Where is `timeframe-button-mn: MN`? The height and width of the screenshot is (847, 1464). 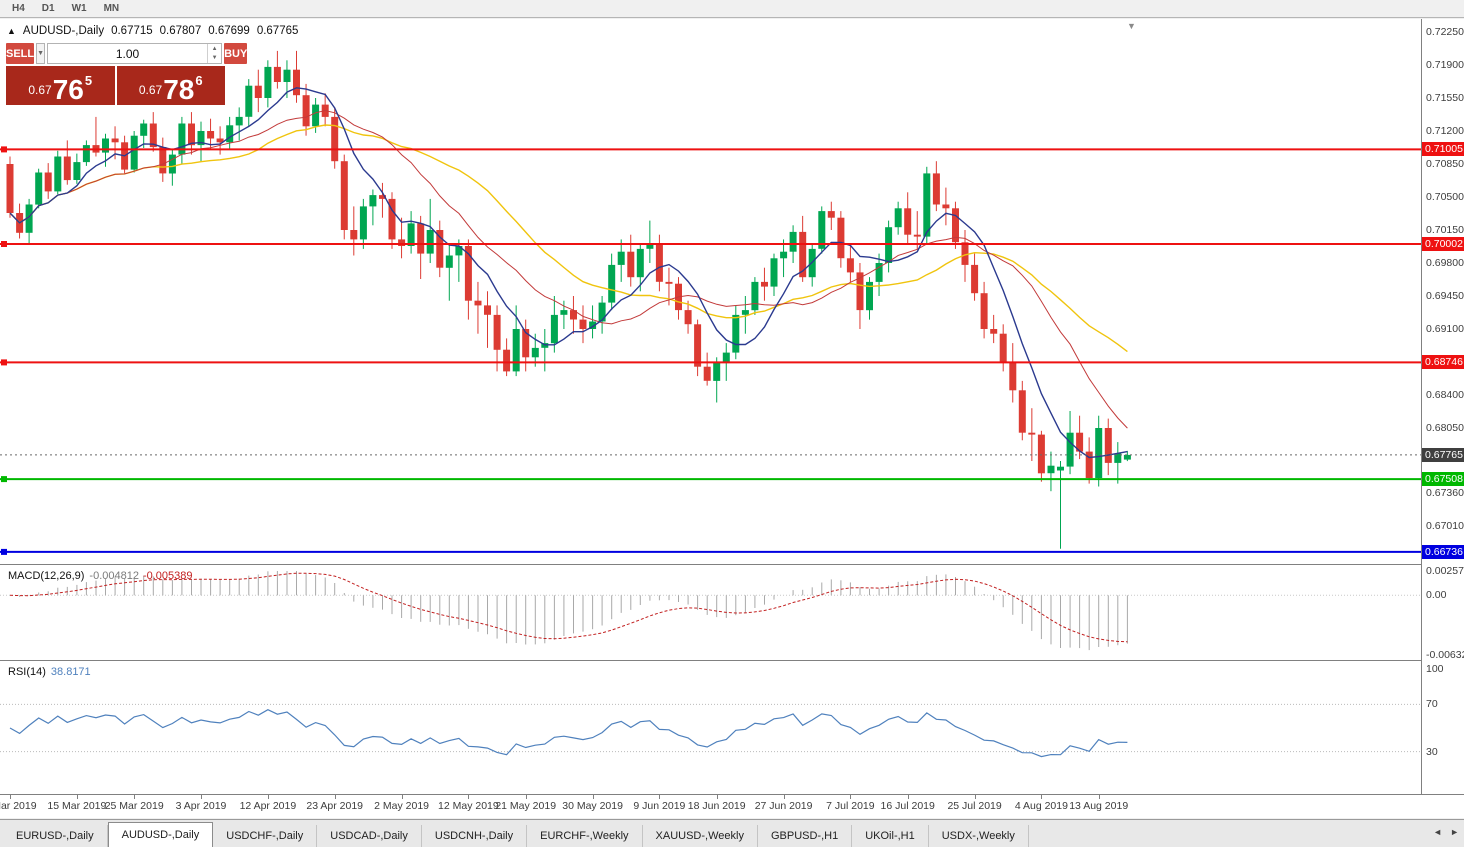
timeframe-button-mn: MN is located at coordinates (111, 8).